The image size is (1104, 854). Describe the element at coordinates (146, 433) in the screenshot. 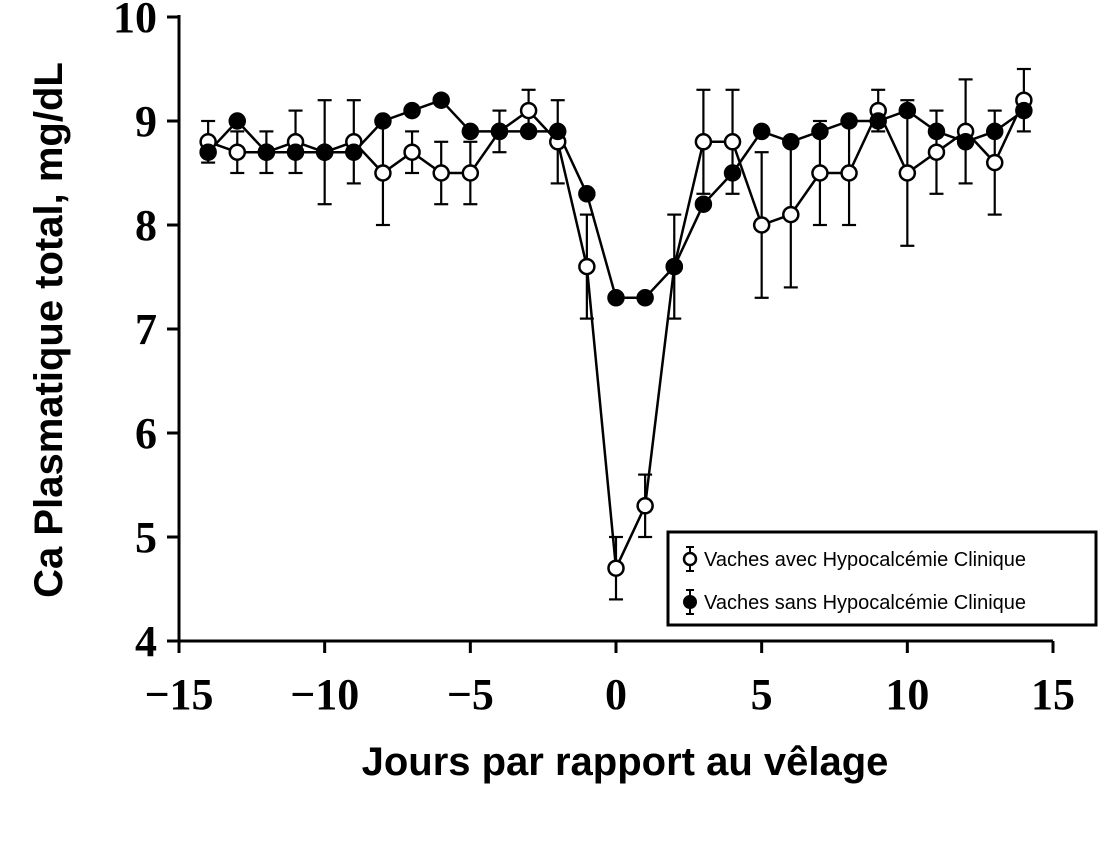

I see `y-tick-label: 6` at that location.